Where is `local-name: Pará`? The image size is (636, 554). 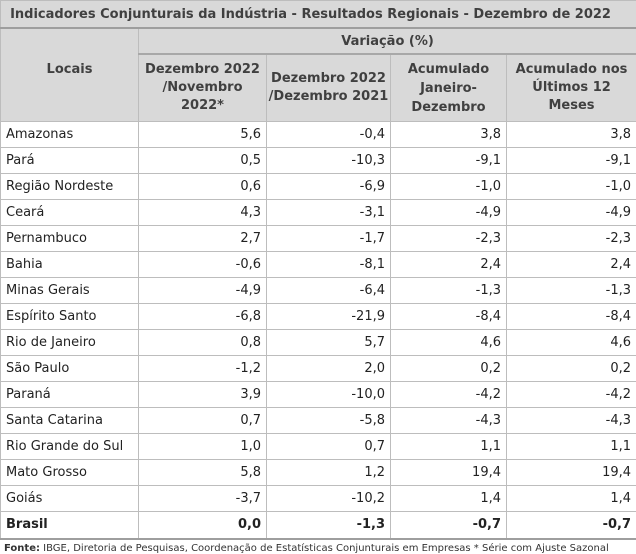 local-name: Pará is located at coordinates (70, 161).